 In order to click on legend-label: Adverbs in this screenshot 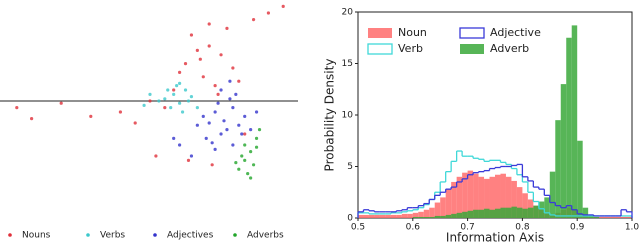, I will do `click(265, 236)`.